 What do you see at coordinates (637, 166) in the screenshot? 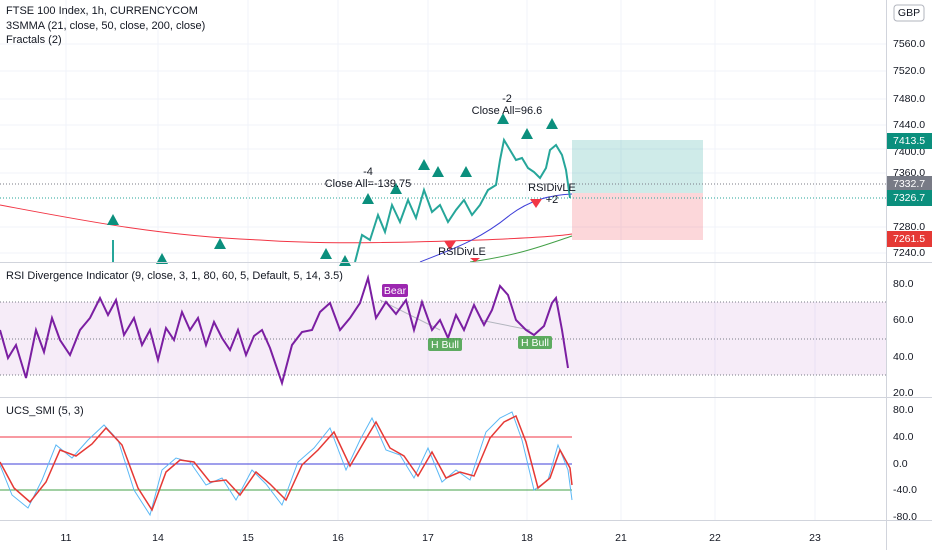
I see `long-target-zone` at bounding box center [637, 166].